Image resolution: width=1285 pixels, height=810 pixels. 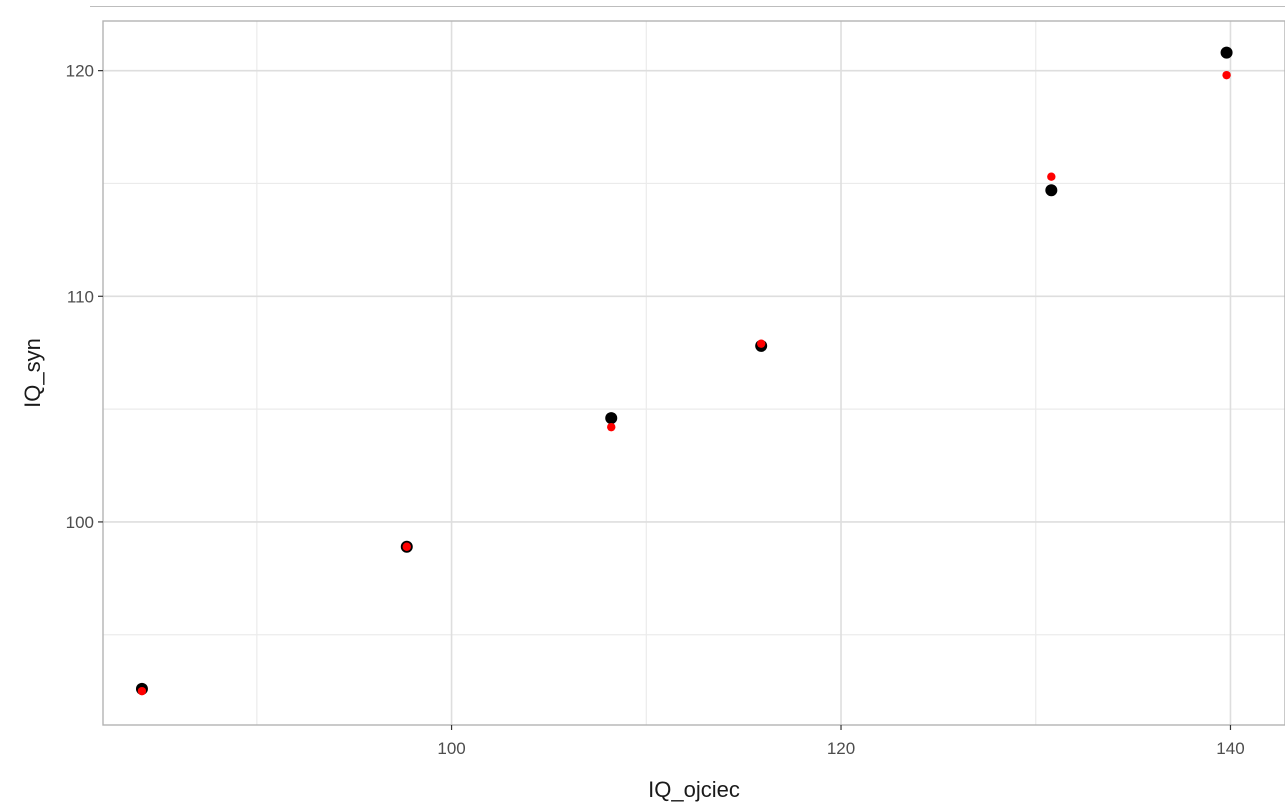 I want to click on y-axis-title: IQ_syn, so click(x=32, y=373).